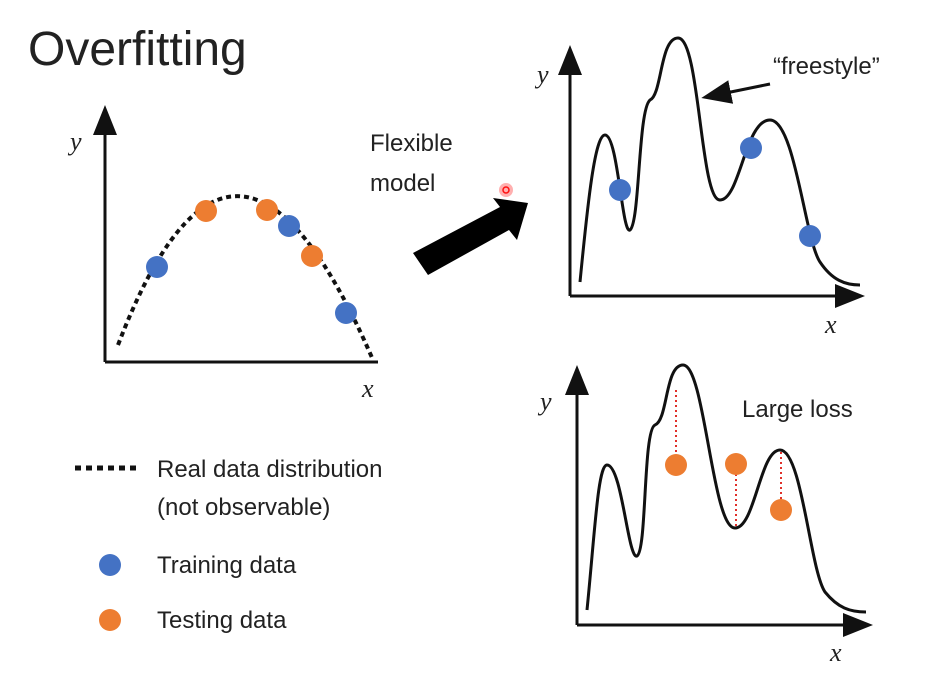 Image resolution: width=926 pixels, height=684 pixels. Describe the element at coordinates (470, 236) in the screenshot. I see `big-arrow-icon` at that location.